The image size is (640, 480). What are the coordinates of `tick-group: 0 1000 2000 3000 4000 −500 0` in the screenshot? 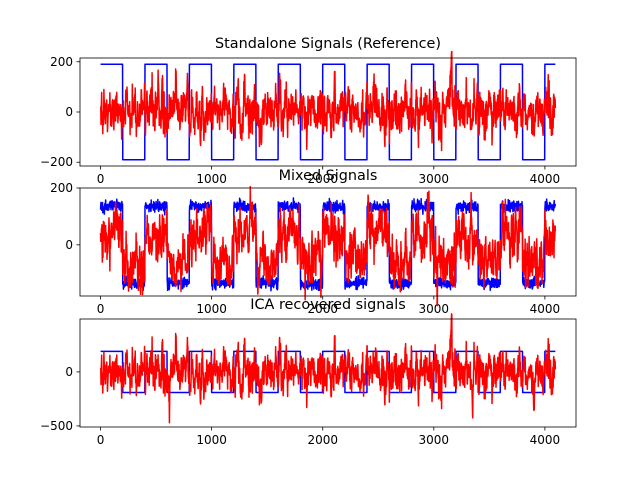 It's located at (300, 406).